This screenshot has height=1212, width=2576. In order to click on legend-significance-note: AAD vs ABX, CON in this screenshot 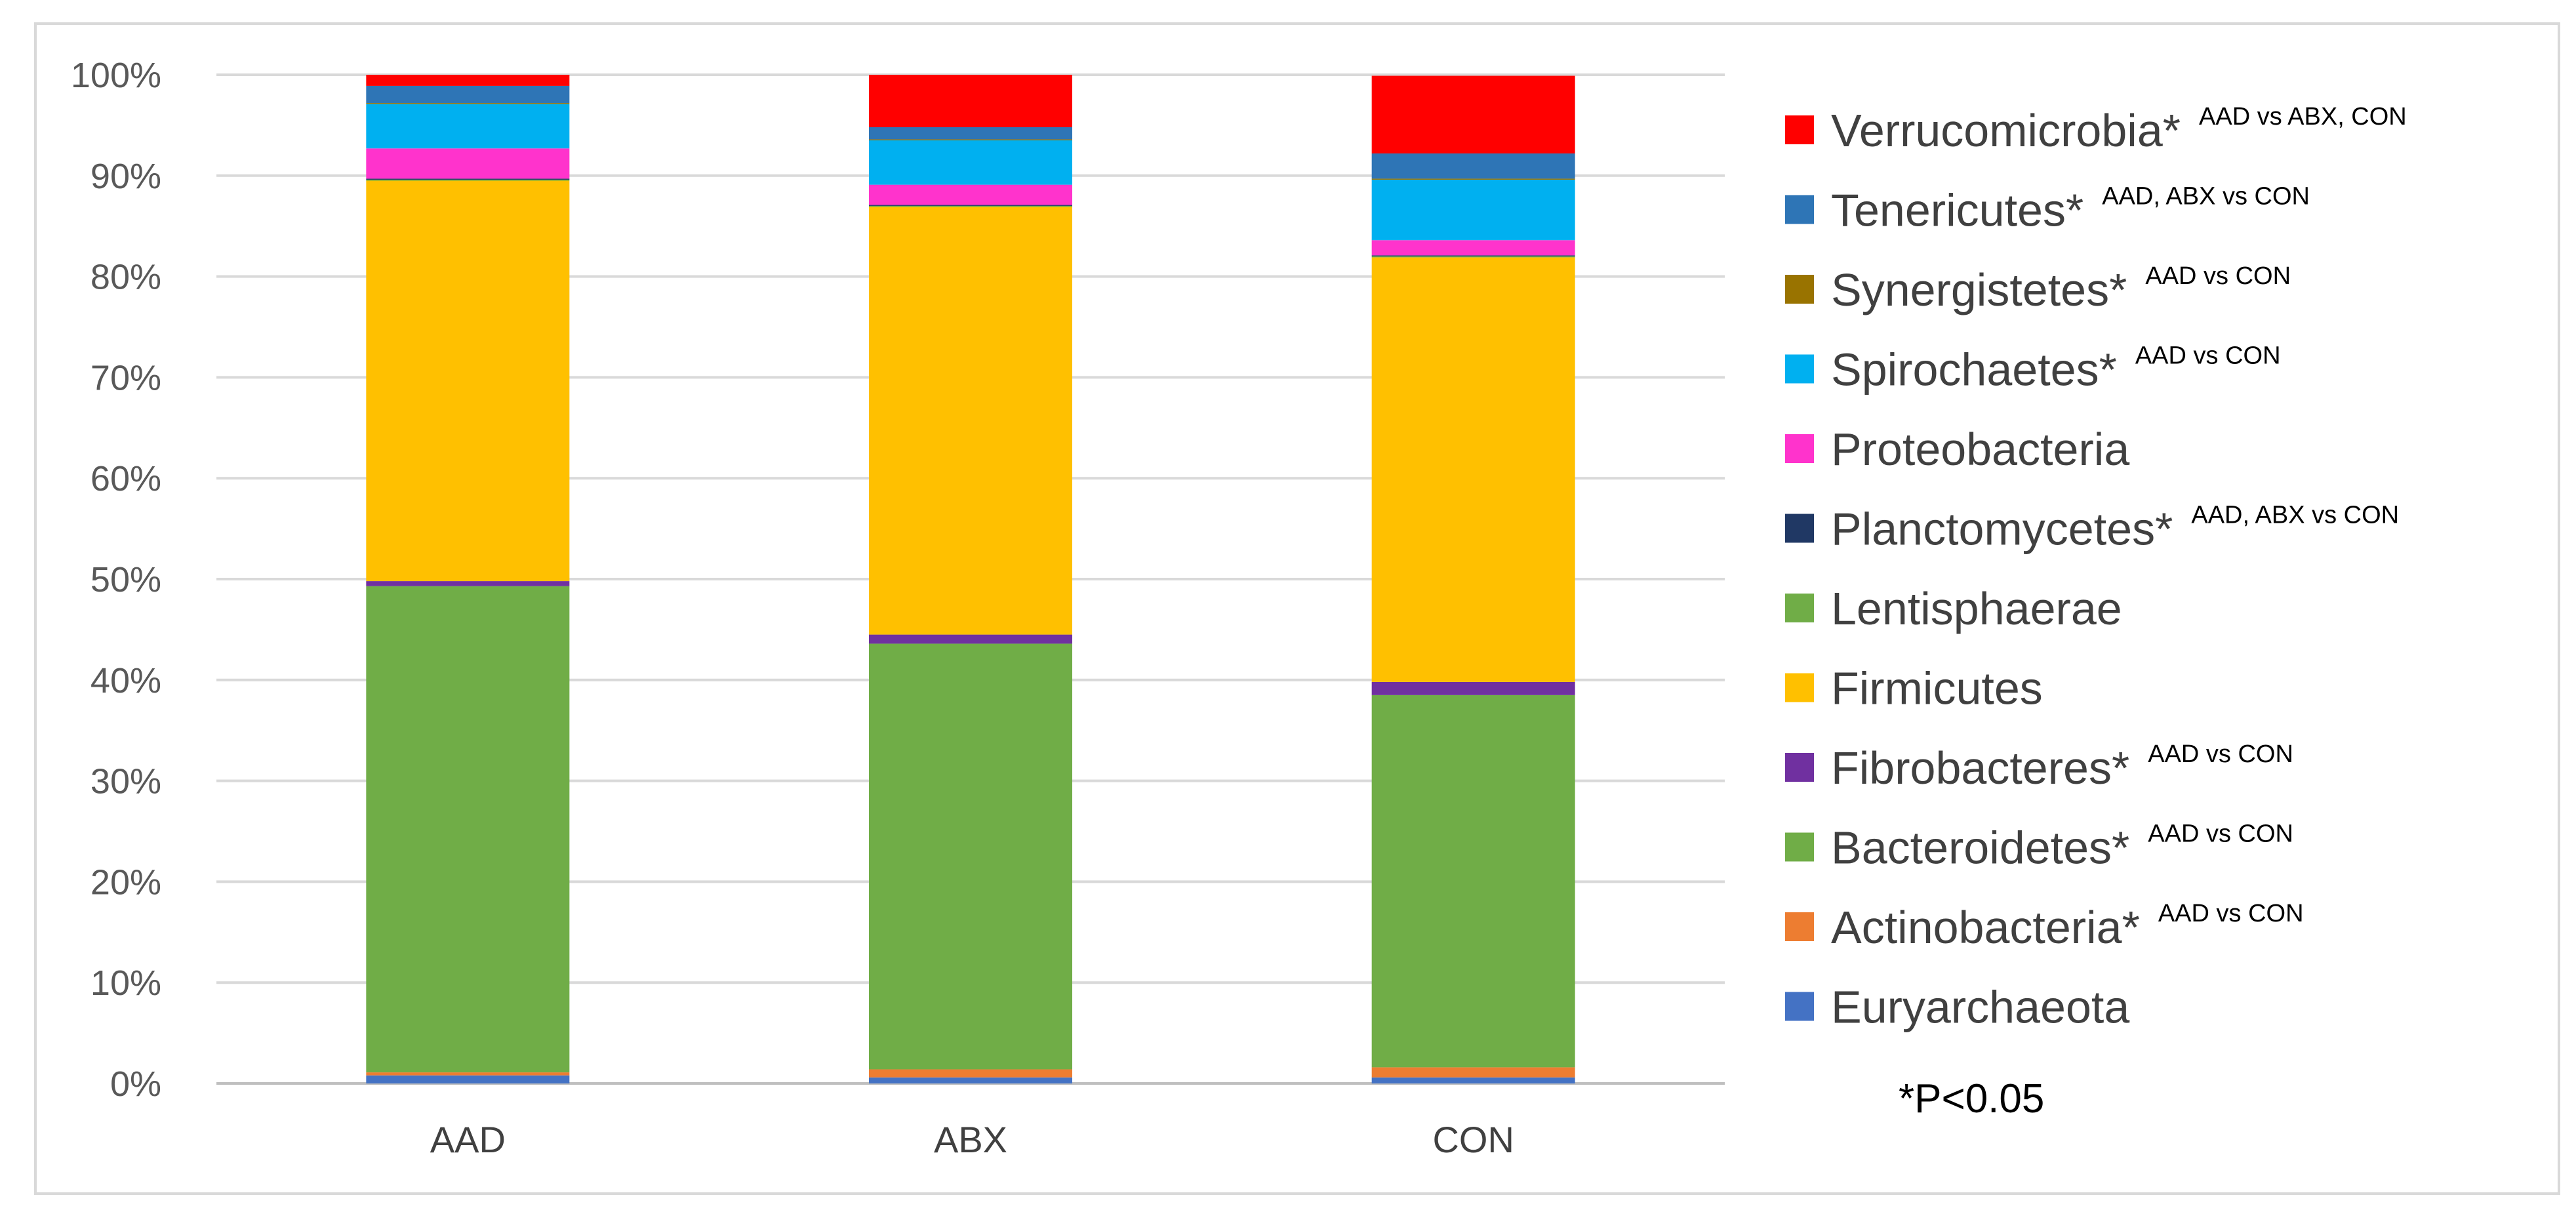, I will do `click(2303, 117)`.